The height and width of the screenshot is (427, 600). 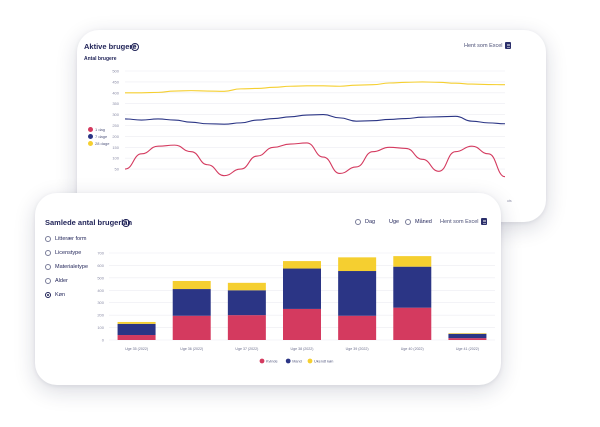 What do you see at coordinates (315, 87) in the screenshot?
I see `series-line-28-dage` at bounding box center [315, 87].